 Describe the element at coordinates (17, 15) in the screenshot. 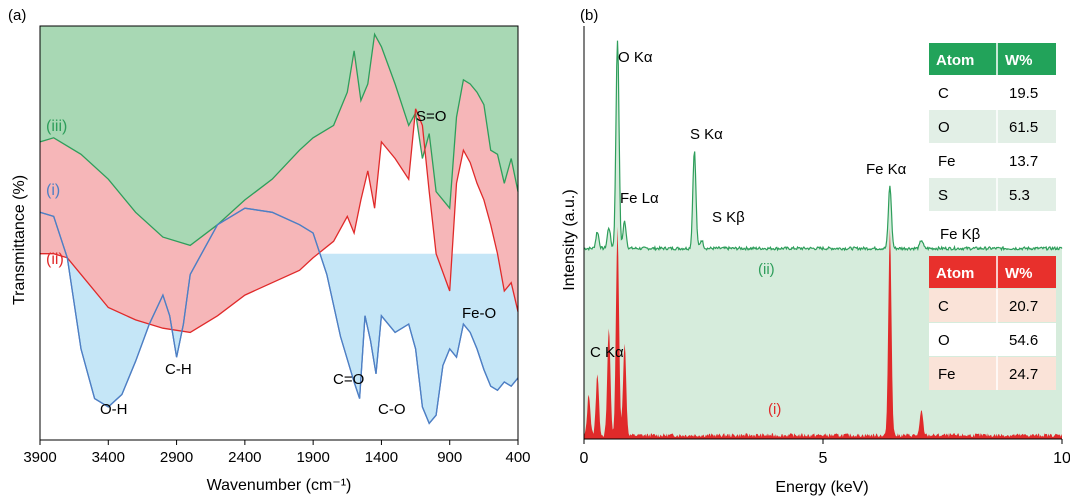

I see `panel-a-label: (a)` at that location.